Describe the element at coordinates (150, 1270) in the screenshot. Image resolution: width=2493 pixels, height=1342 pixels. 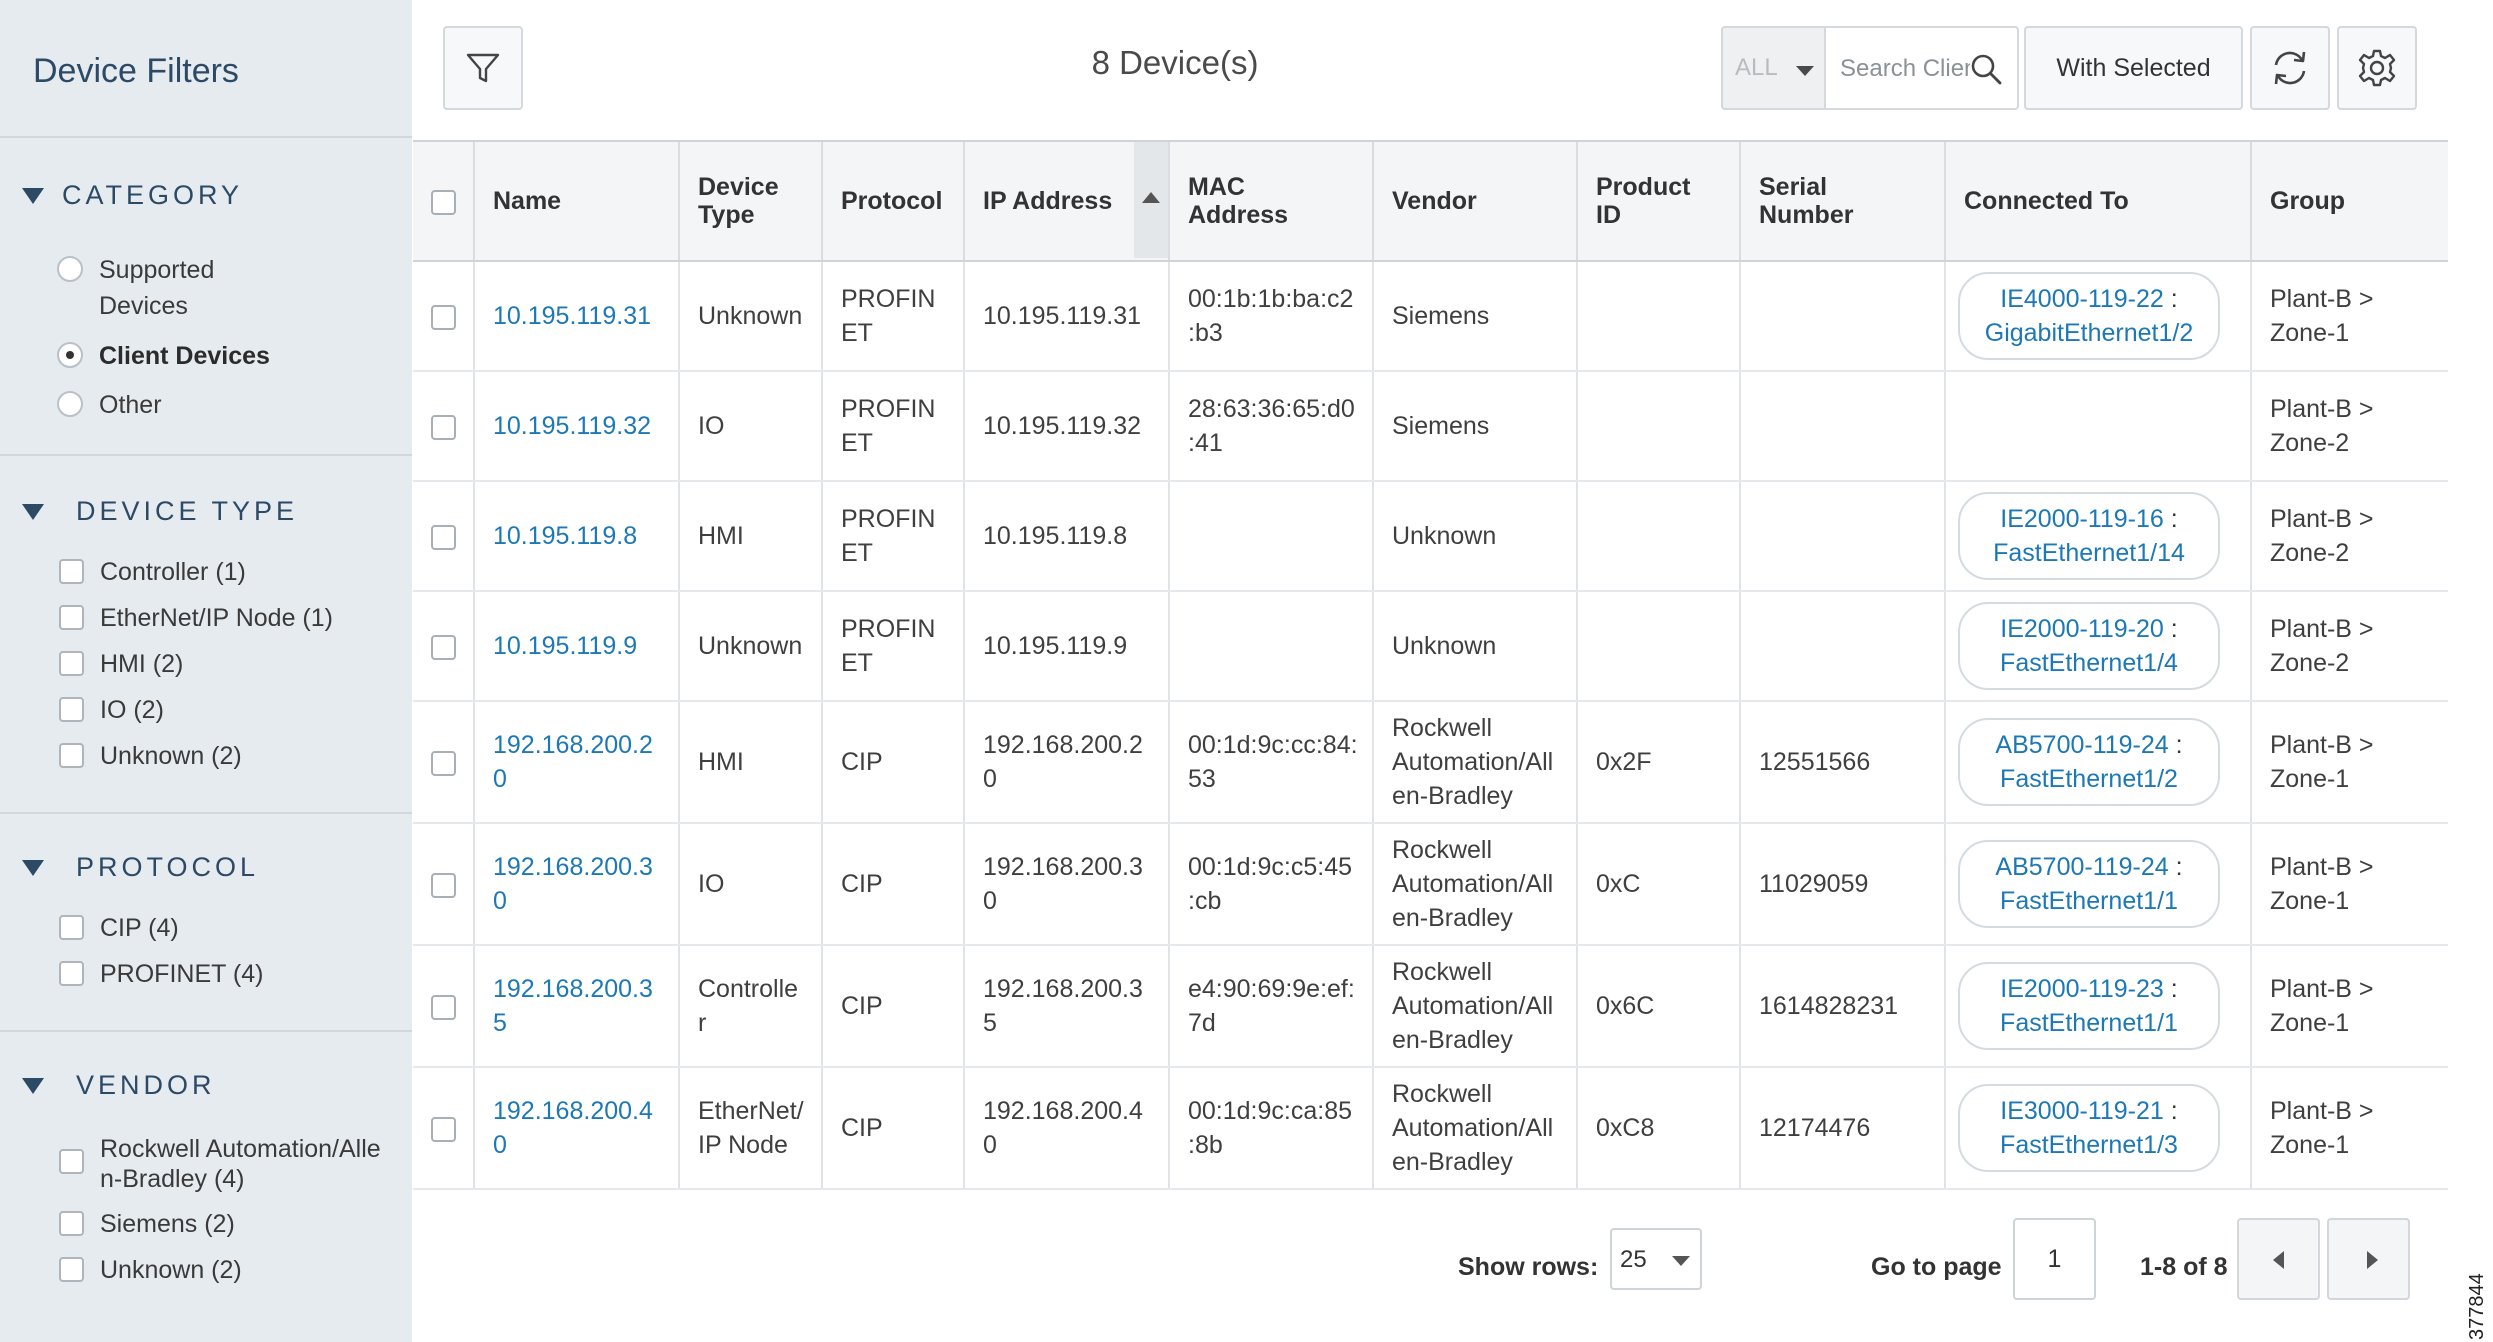
I see `vendor-option-unknown: Unknown (2)` at that location.